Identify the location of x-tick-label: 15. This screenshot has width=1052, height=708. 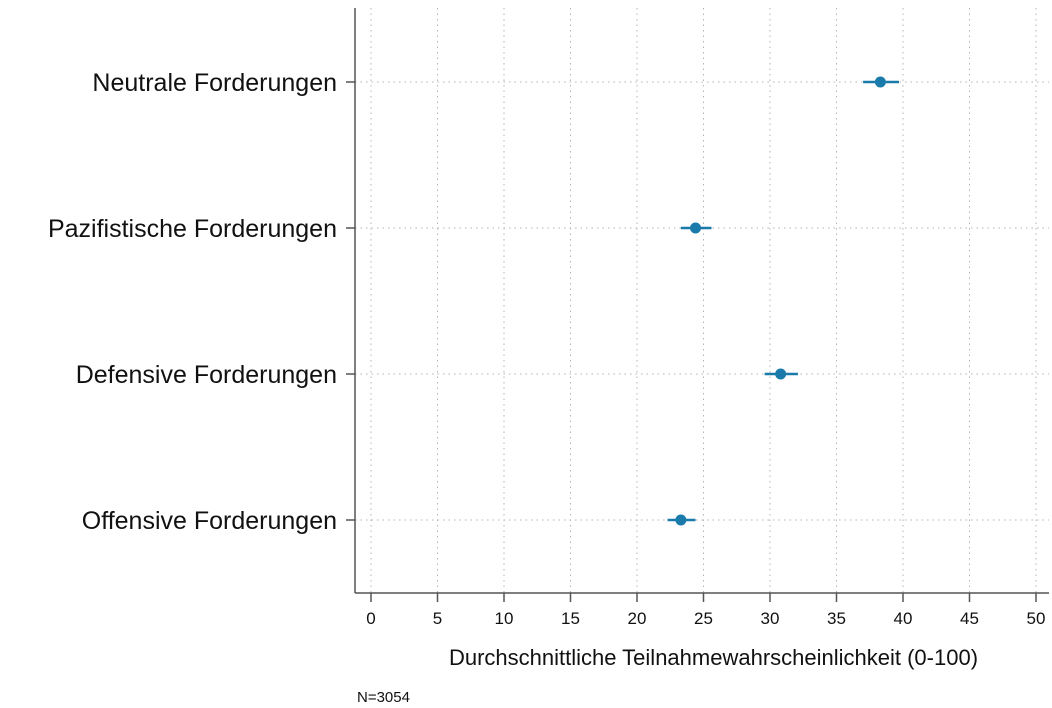
(570, 618).